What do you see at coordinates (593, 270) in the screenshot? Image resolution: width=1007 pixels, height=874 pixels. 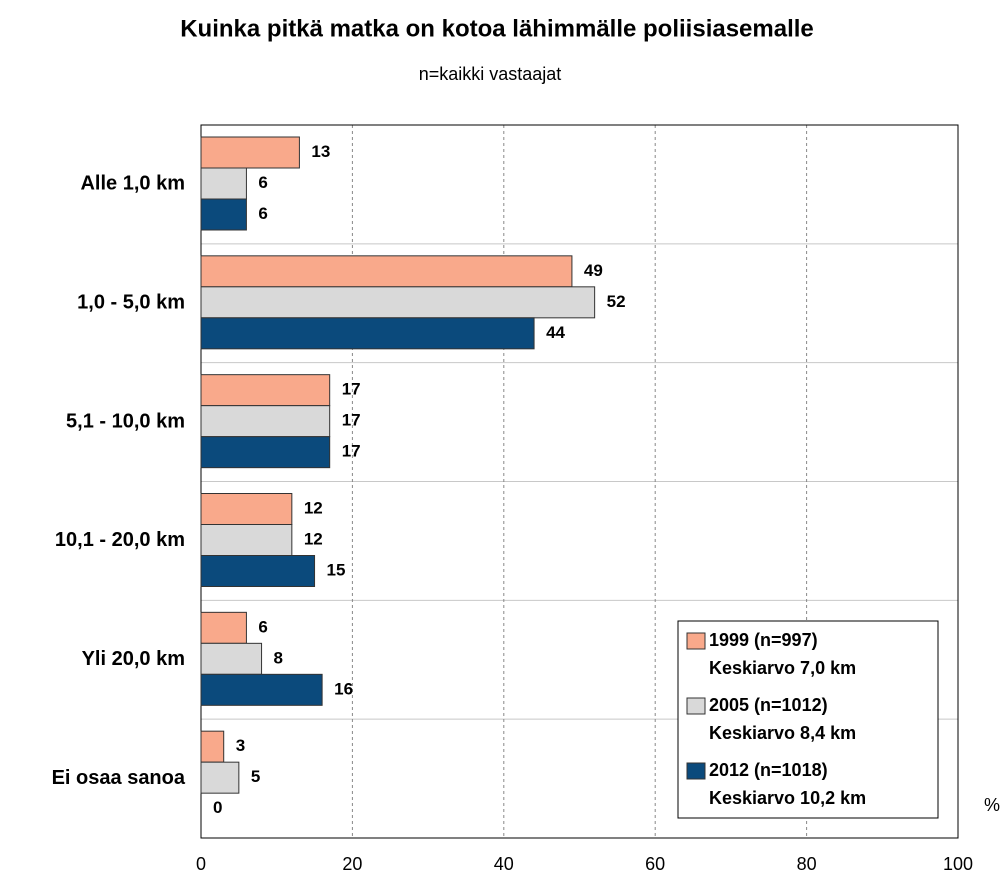 I see `value-label: 49` at bounding box center [593, 270].